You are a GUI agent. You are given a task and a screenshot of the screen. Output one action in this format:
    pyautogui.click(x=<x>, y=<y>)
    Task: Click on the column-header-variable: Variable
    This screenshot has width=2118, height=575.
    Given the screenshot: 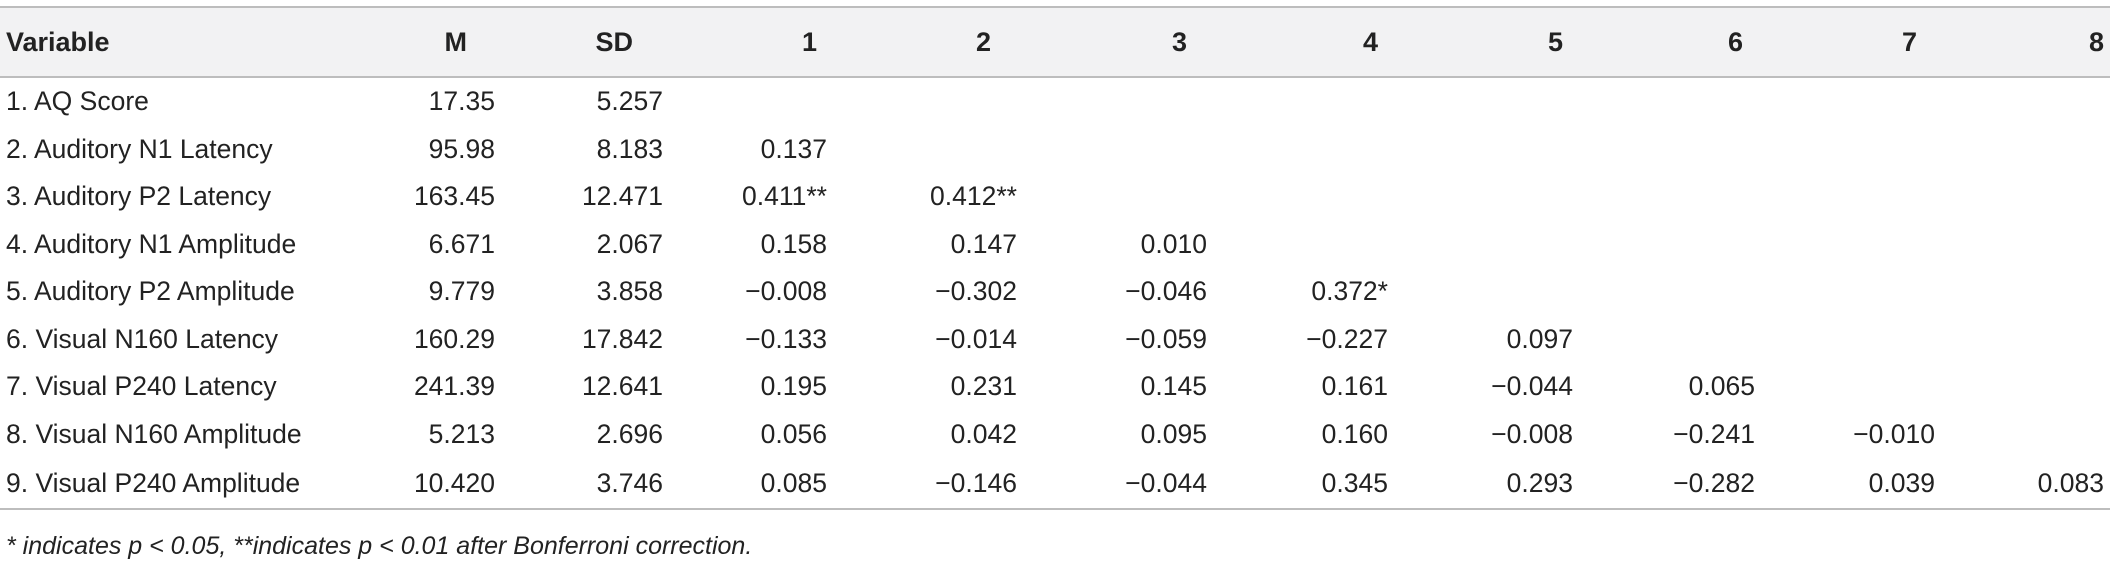 What is the action you would take?
    pyautogui.click(x=170, y=42)
    